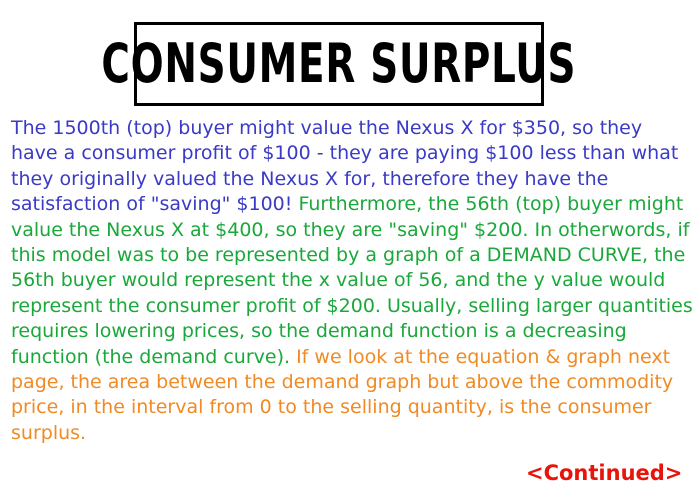  I want to click on title-box: CONSUMER SURPLUS, so click(339, 64).